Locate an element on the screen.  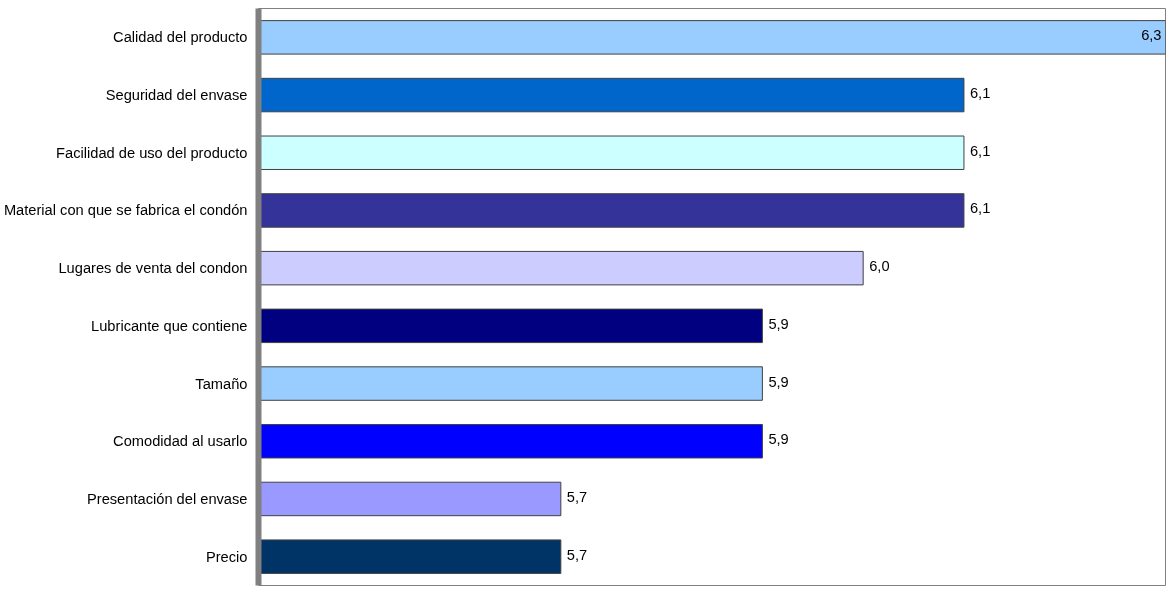
y-tick-label: Lubricante que contiene is located at coordinates (169, 325).